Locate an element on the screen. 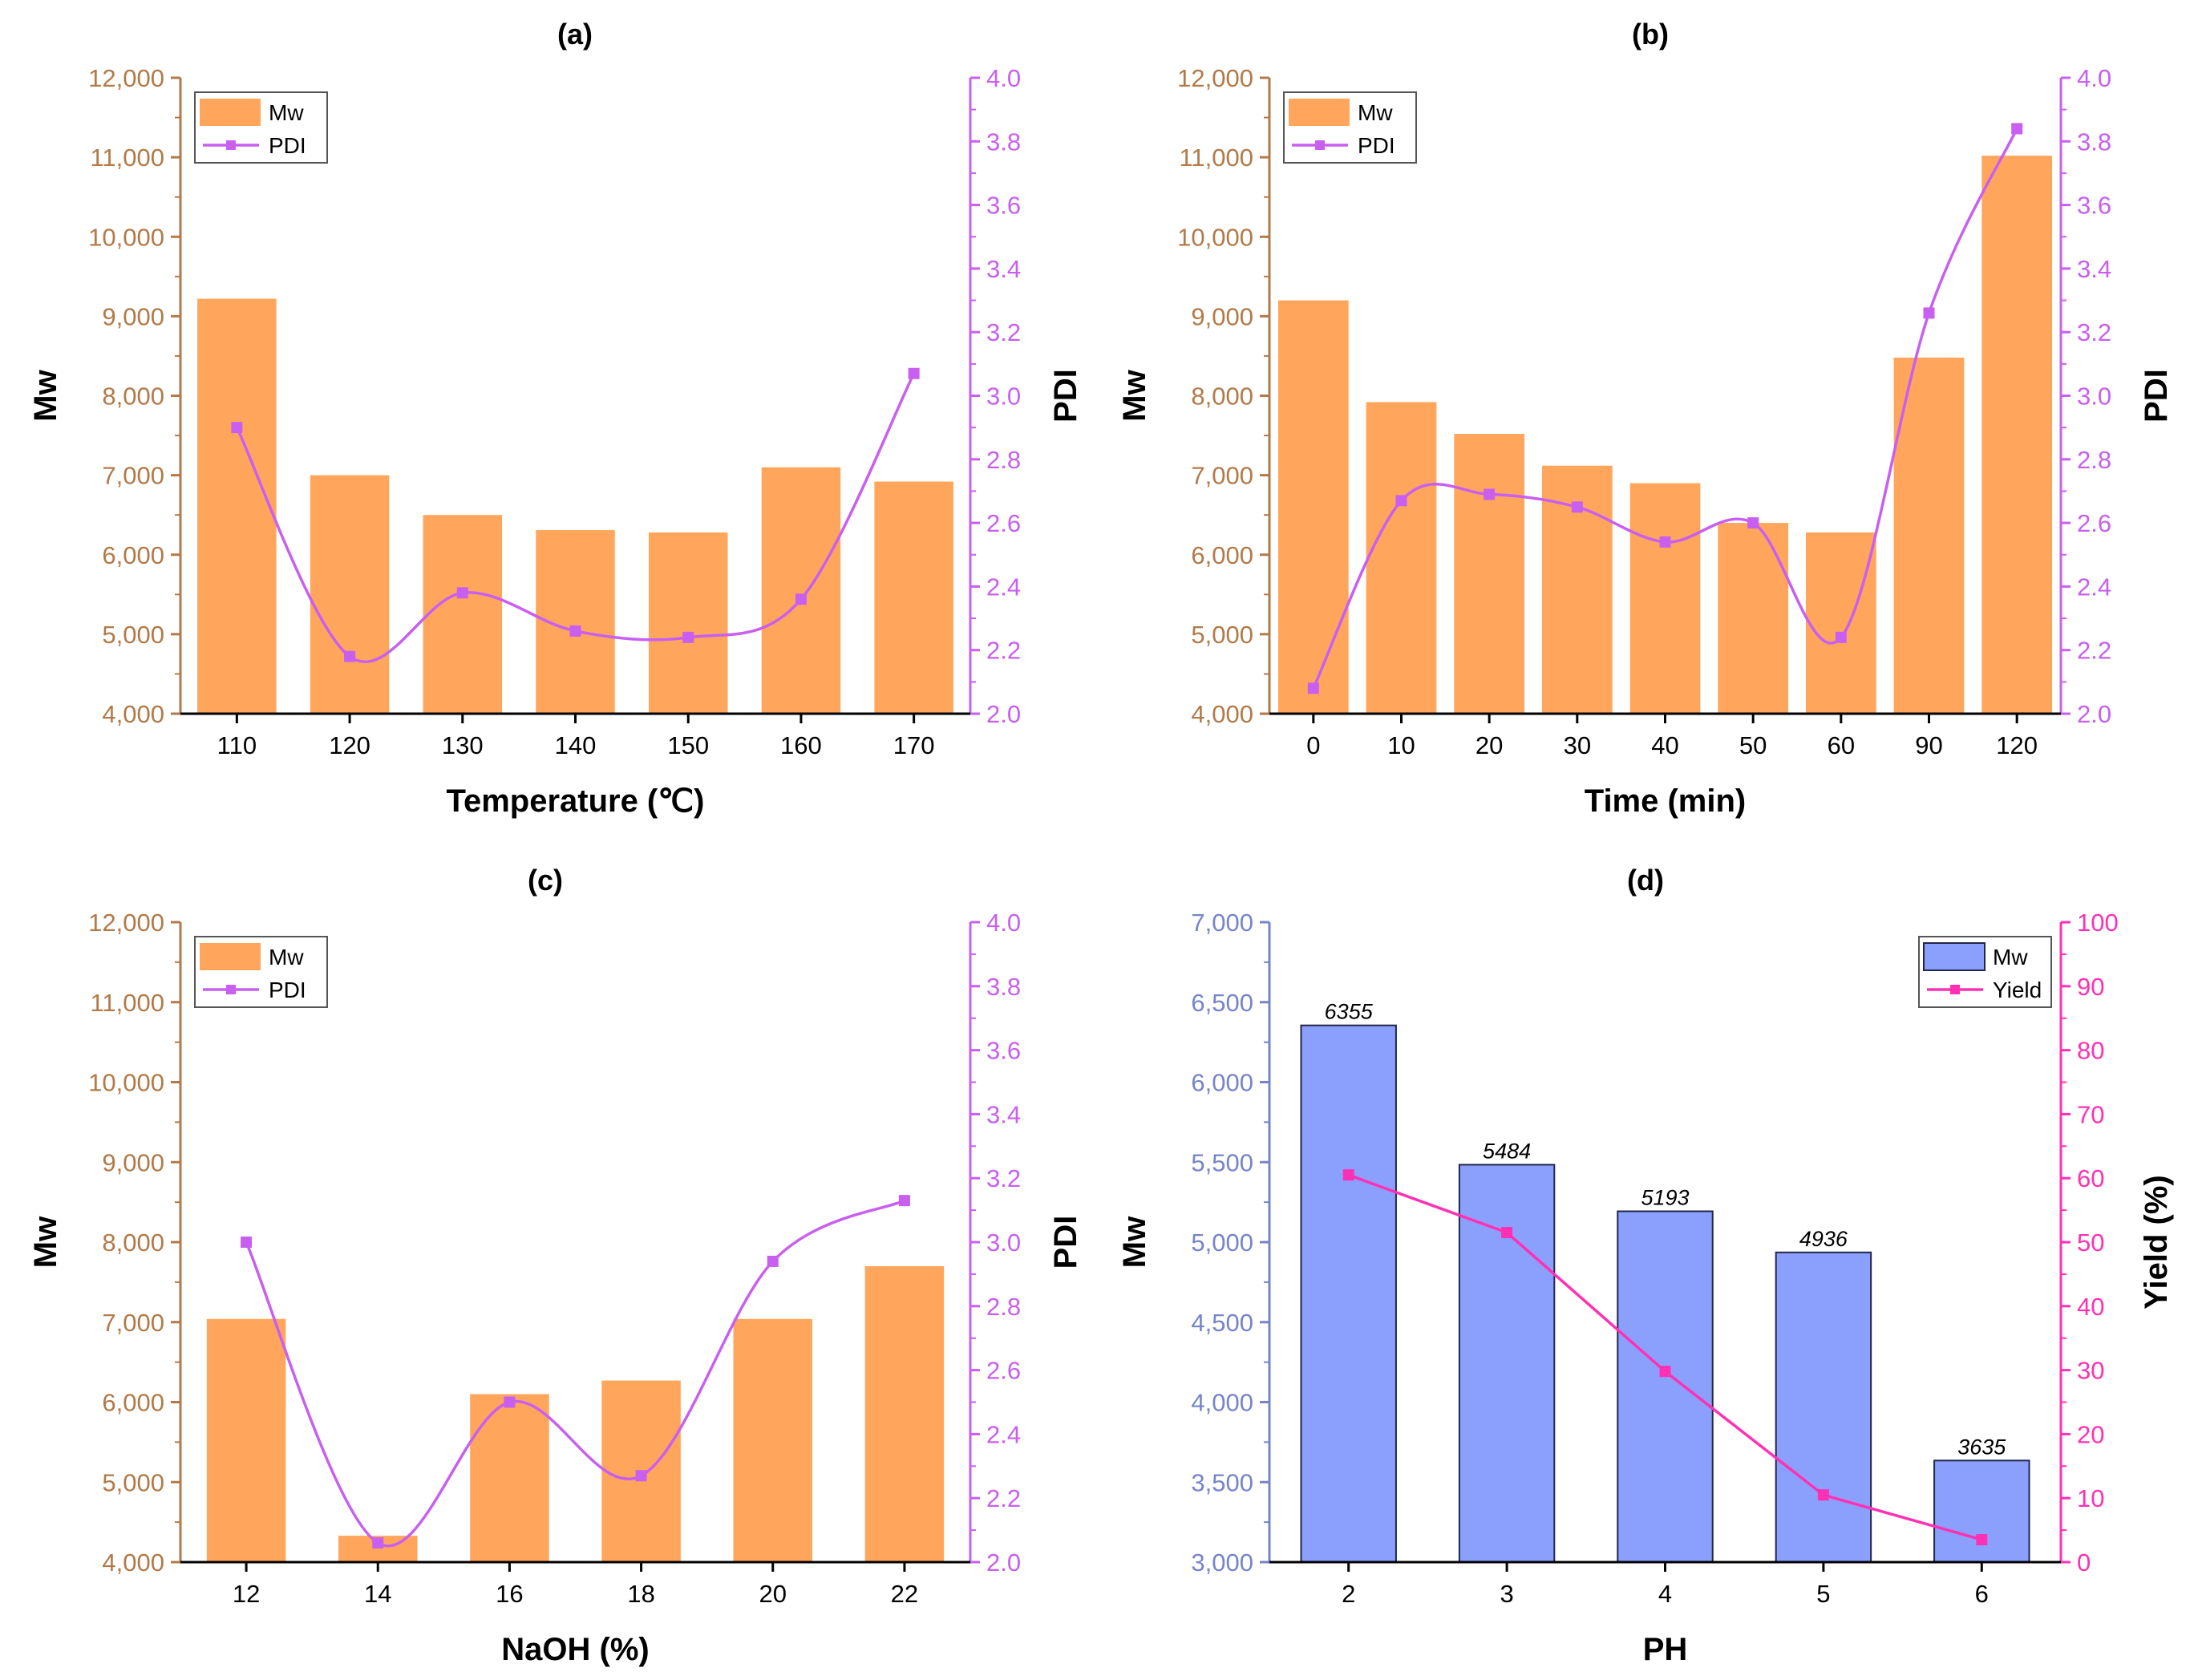 The image size is (2194, 1680). x-tick-label: 18 is located at coordinates (641, 1594).